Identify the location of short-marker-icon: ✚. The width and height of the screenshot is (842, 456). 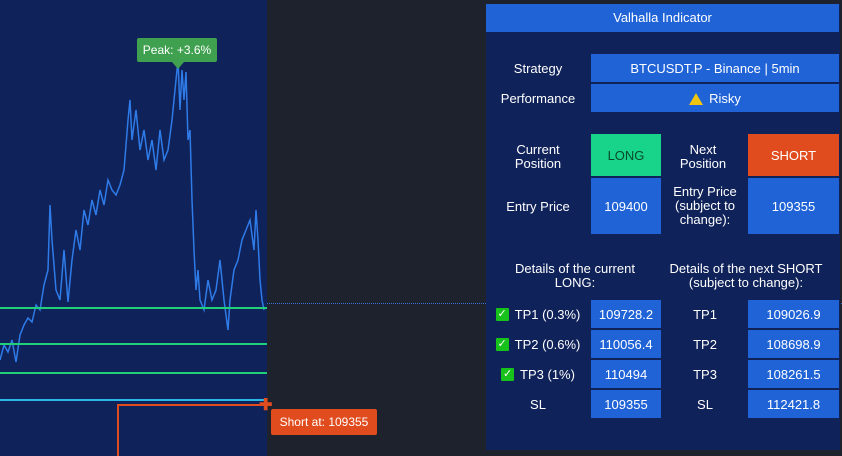
(266, 405).